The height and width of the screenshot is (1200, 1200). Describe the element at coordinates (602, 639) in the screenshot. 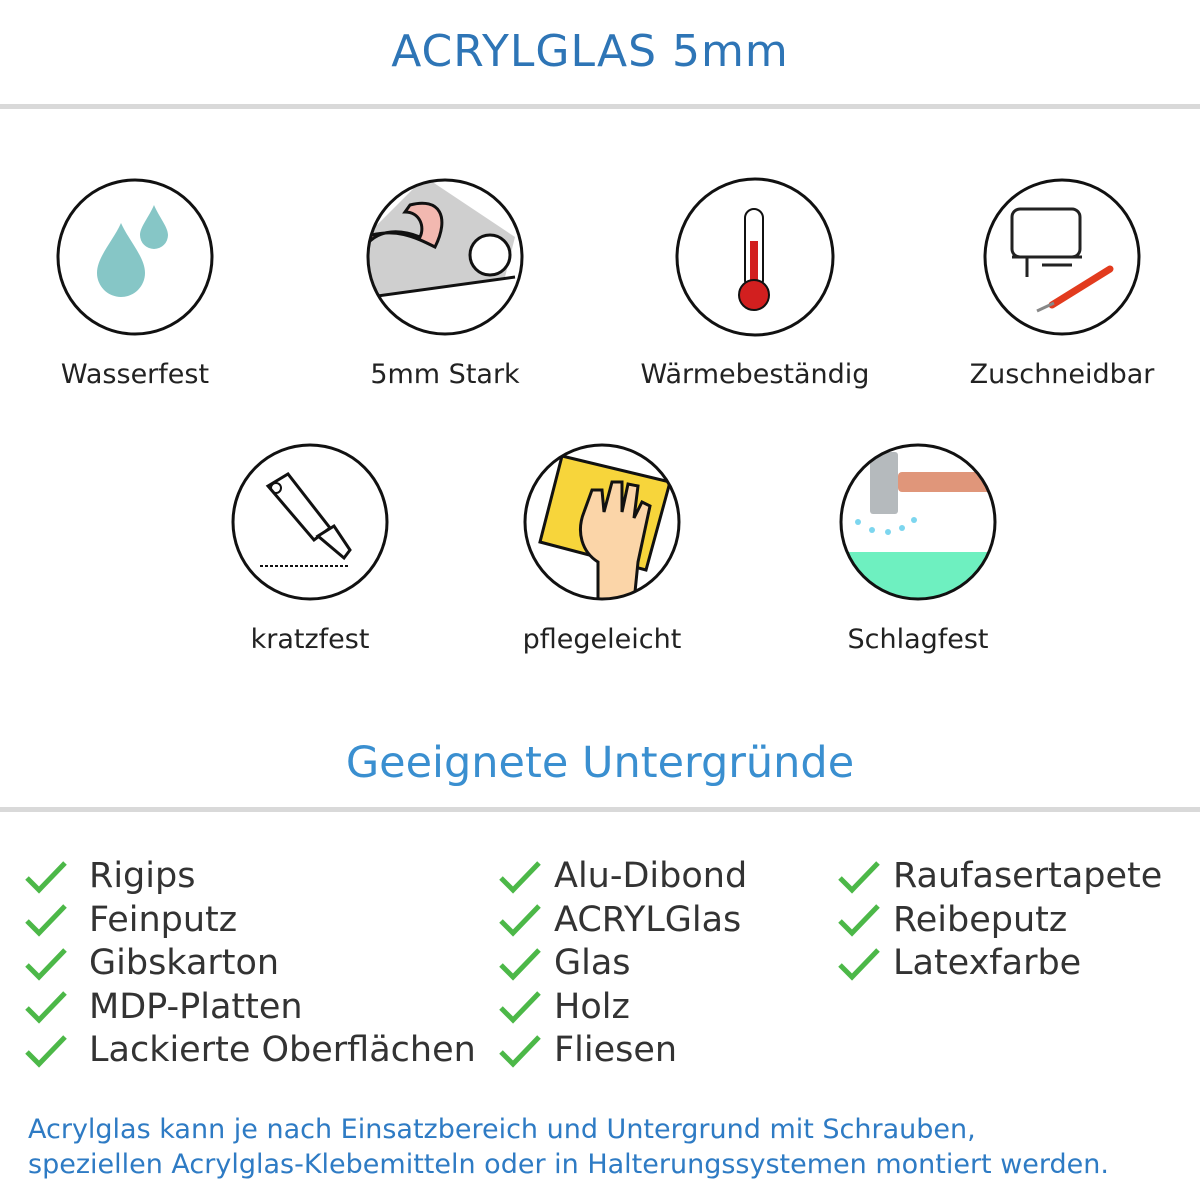

I see `feature-label: pflegeleicht` at that location.